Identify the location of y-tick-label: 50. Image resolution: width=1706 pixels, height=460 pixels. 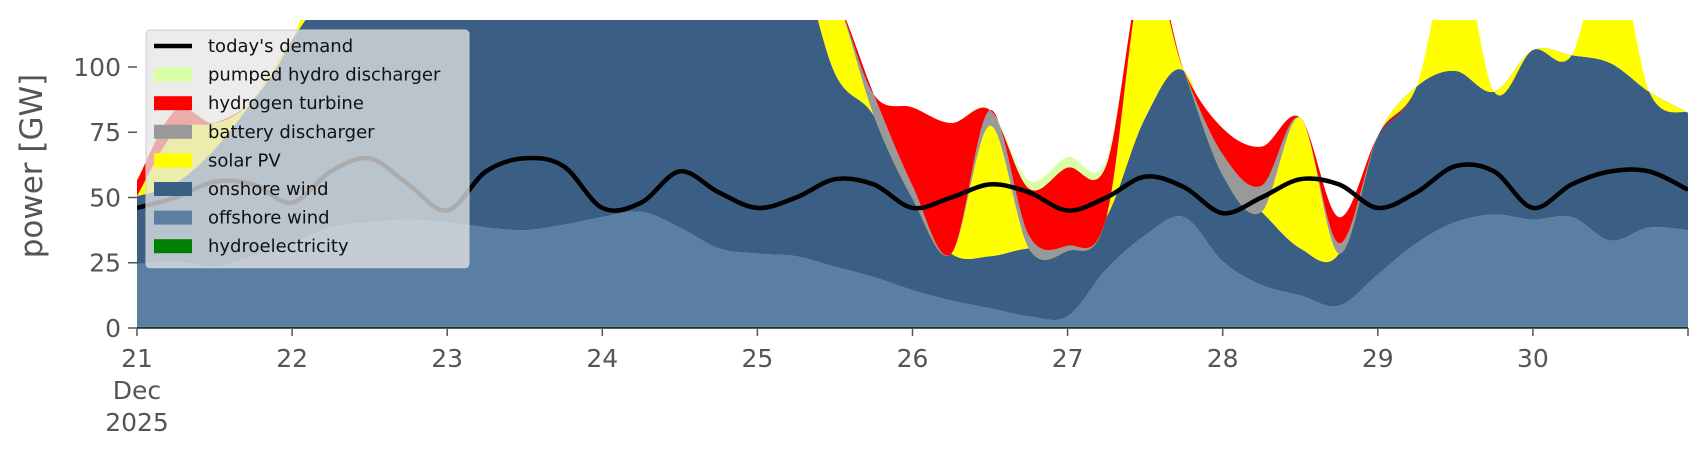
(105, 197).